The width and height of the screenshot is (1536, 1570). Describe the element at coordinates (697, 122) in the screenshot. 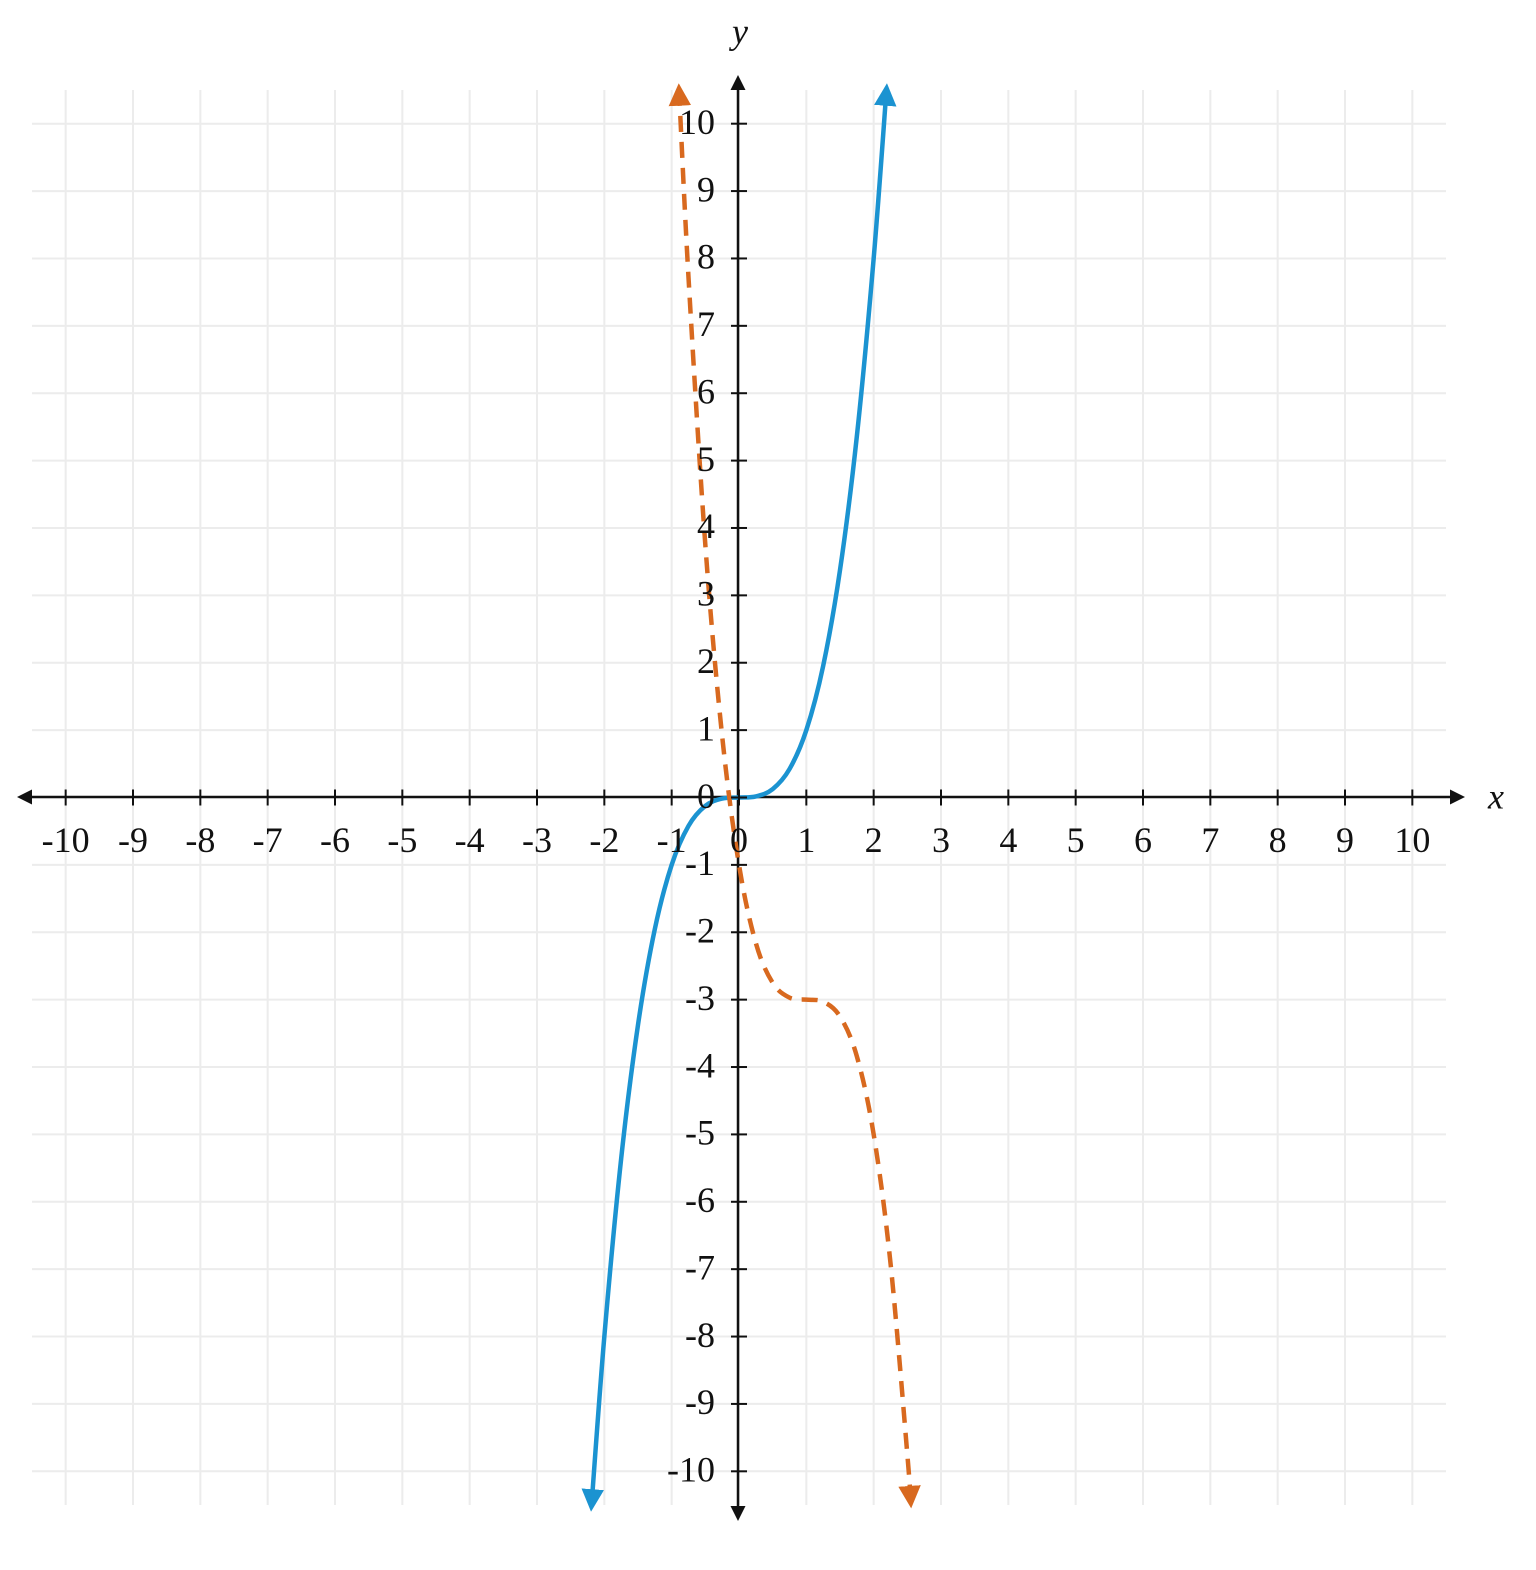

I see `y-tick-label: 10` at that location.